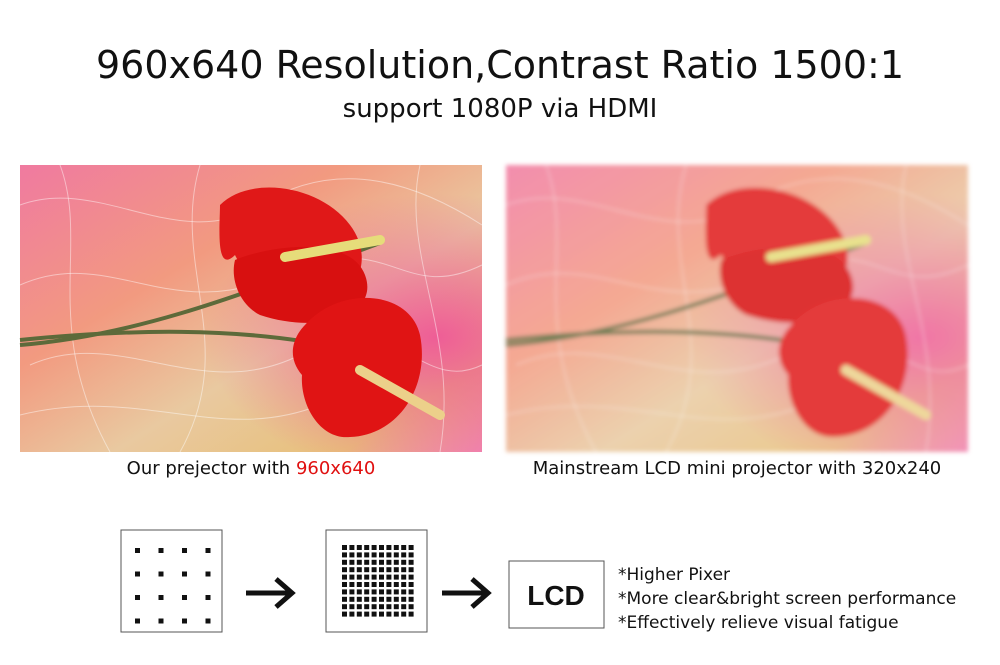 The image size is (1000, 665). What do you see at coordinates (209, 468) in the screenshot?
I see `caption-text: Our prejector with` at bounding box center [209, 468].